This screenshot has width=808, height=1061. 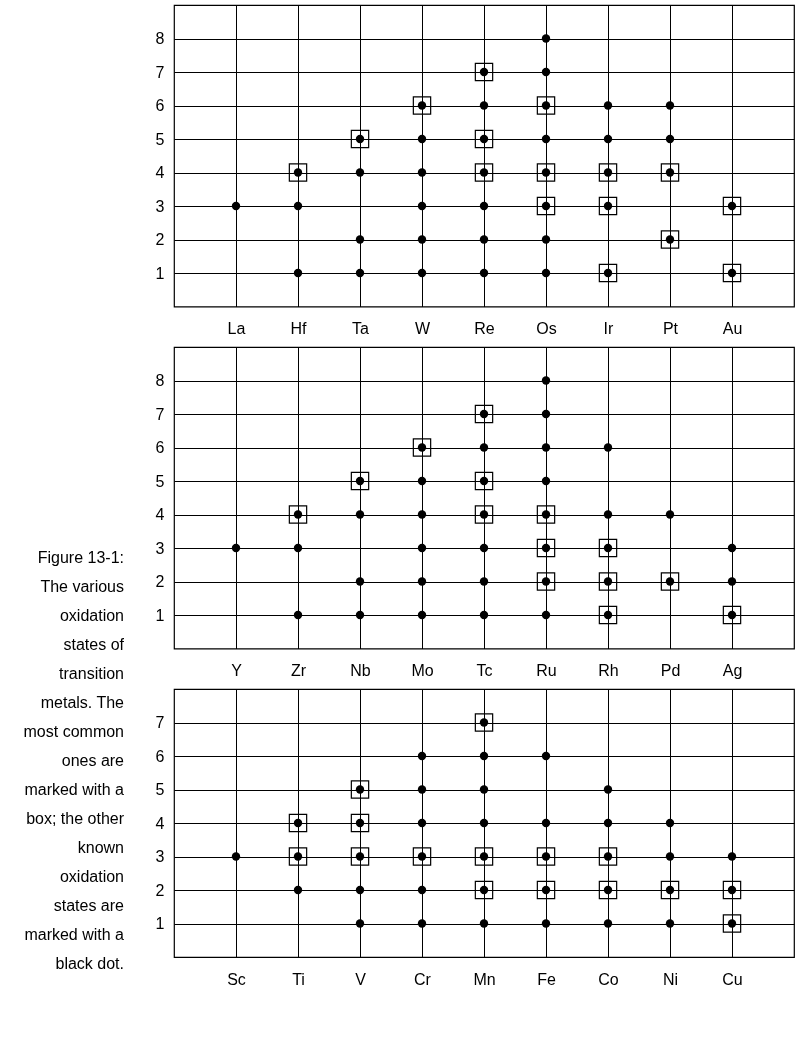 What do you see at coordinates (608, 670) in the screenshot?
I see `x-tick-label: Rh` at bounding box center [608, 670].